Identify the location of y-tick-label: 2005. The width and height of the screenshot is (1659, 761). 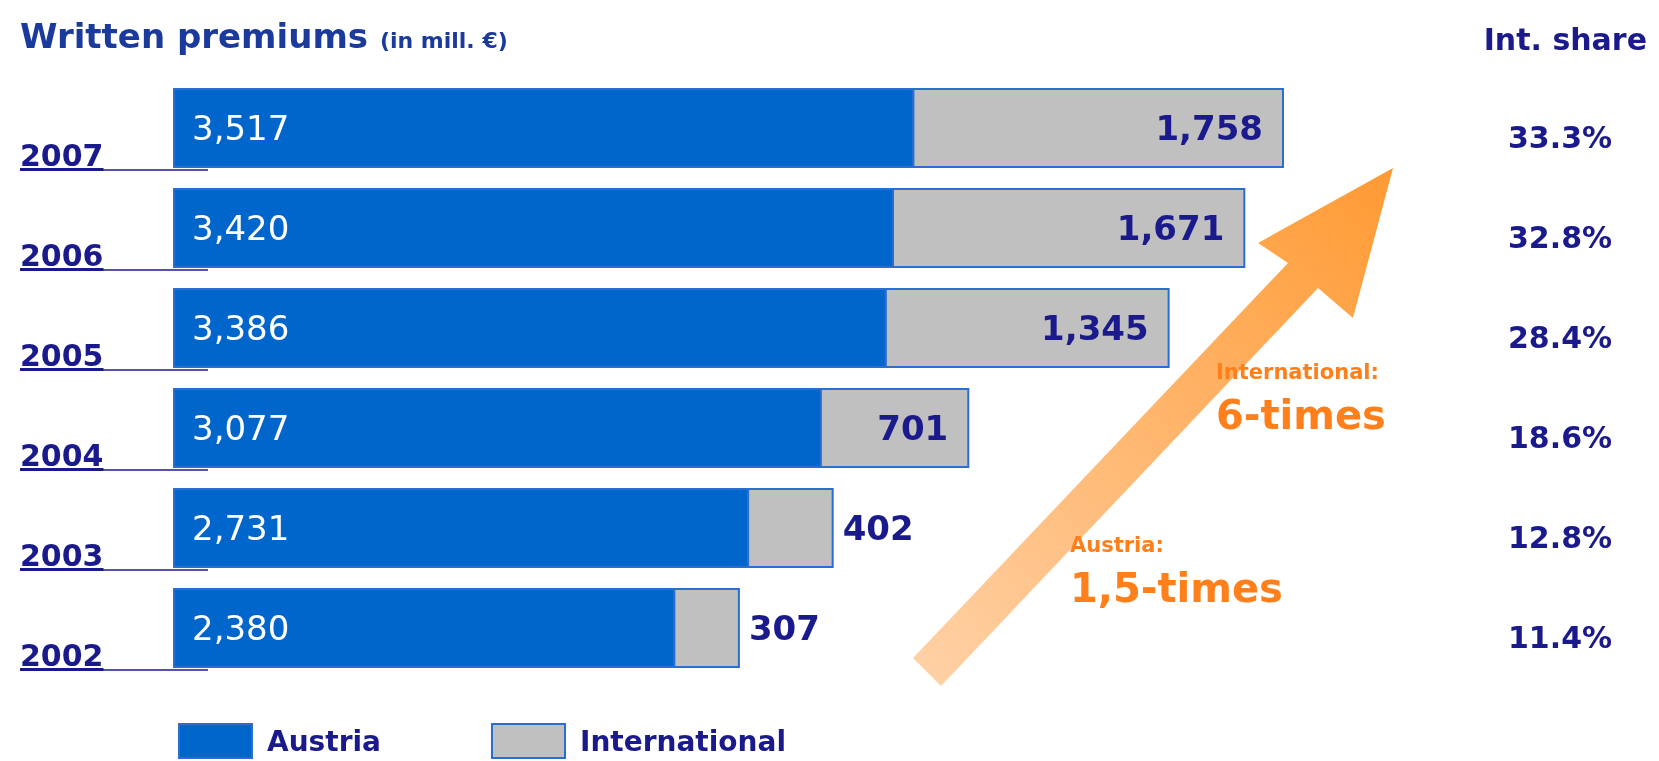
(62, 355).